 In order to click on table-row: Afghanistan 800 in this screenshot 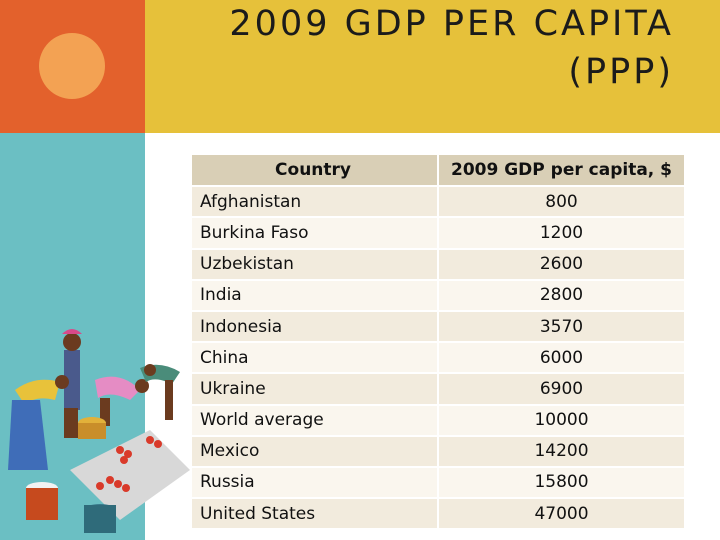, I will do `click(438, 202)`.